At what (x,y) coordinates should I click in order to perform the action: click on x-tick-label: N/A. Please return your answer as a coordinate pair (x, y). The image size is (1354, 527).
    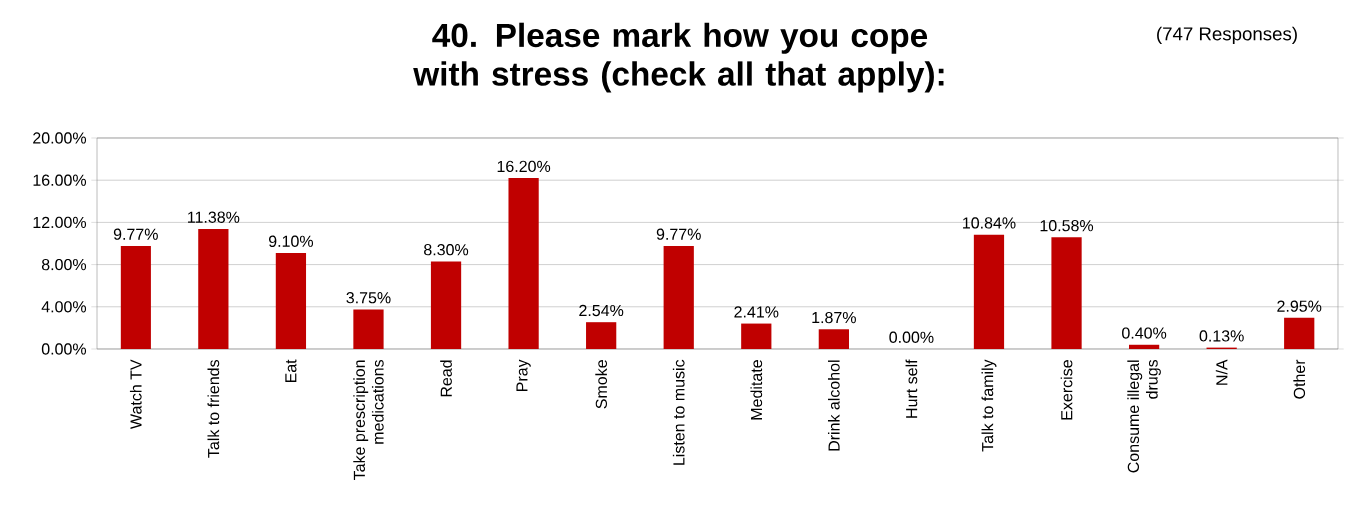
    Looking at the image, I should click on (1221, 372).